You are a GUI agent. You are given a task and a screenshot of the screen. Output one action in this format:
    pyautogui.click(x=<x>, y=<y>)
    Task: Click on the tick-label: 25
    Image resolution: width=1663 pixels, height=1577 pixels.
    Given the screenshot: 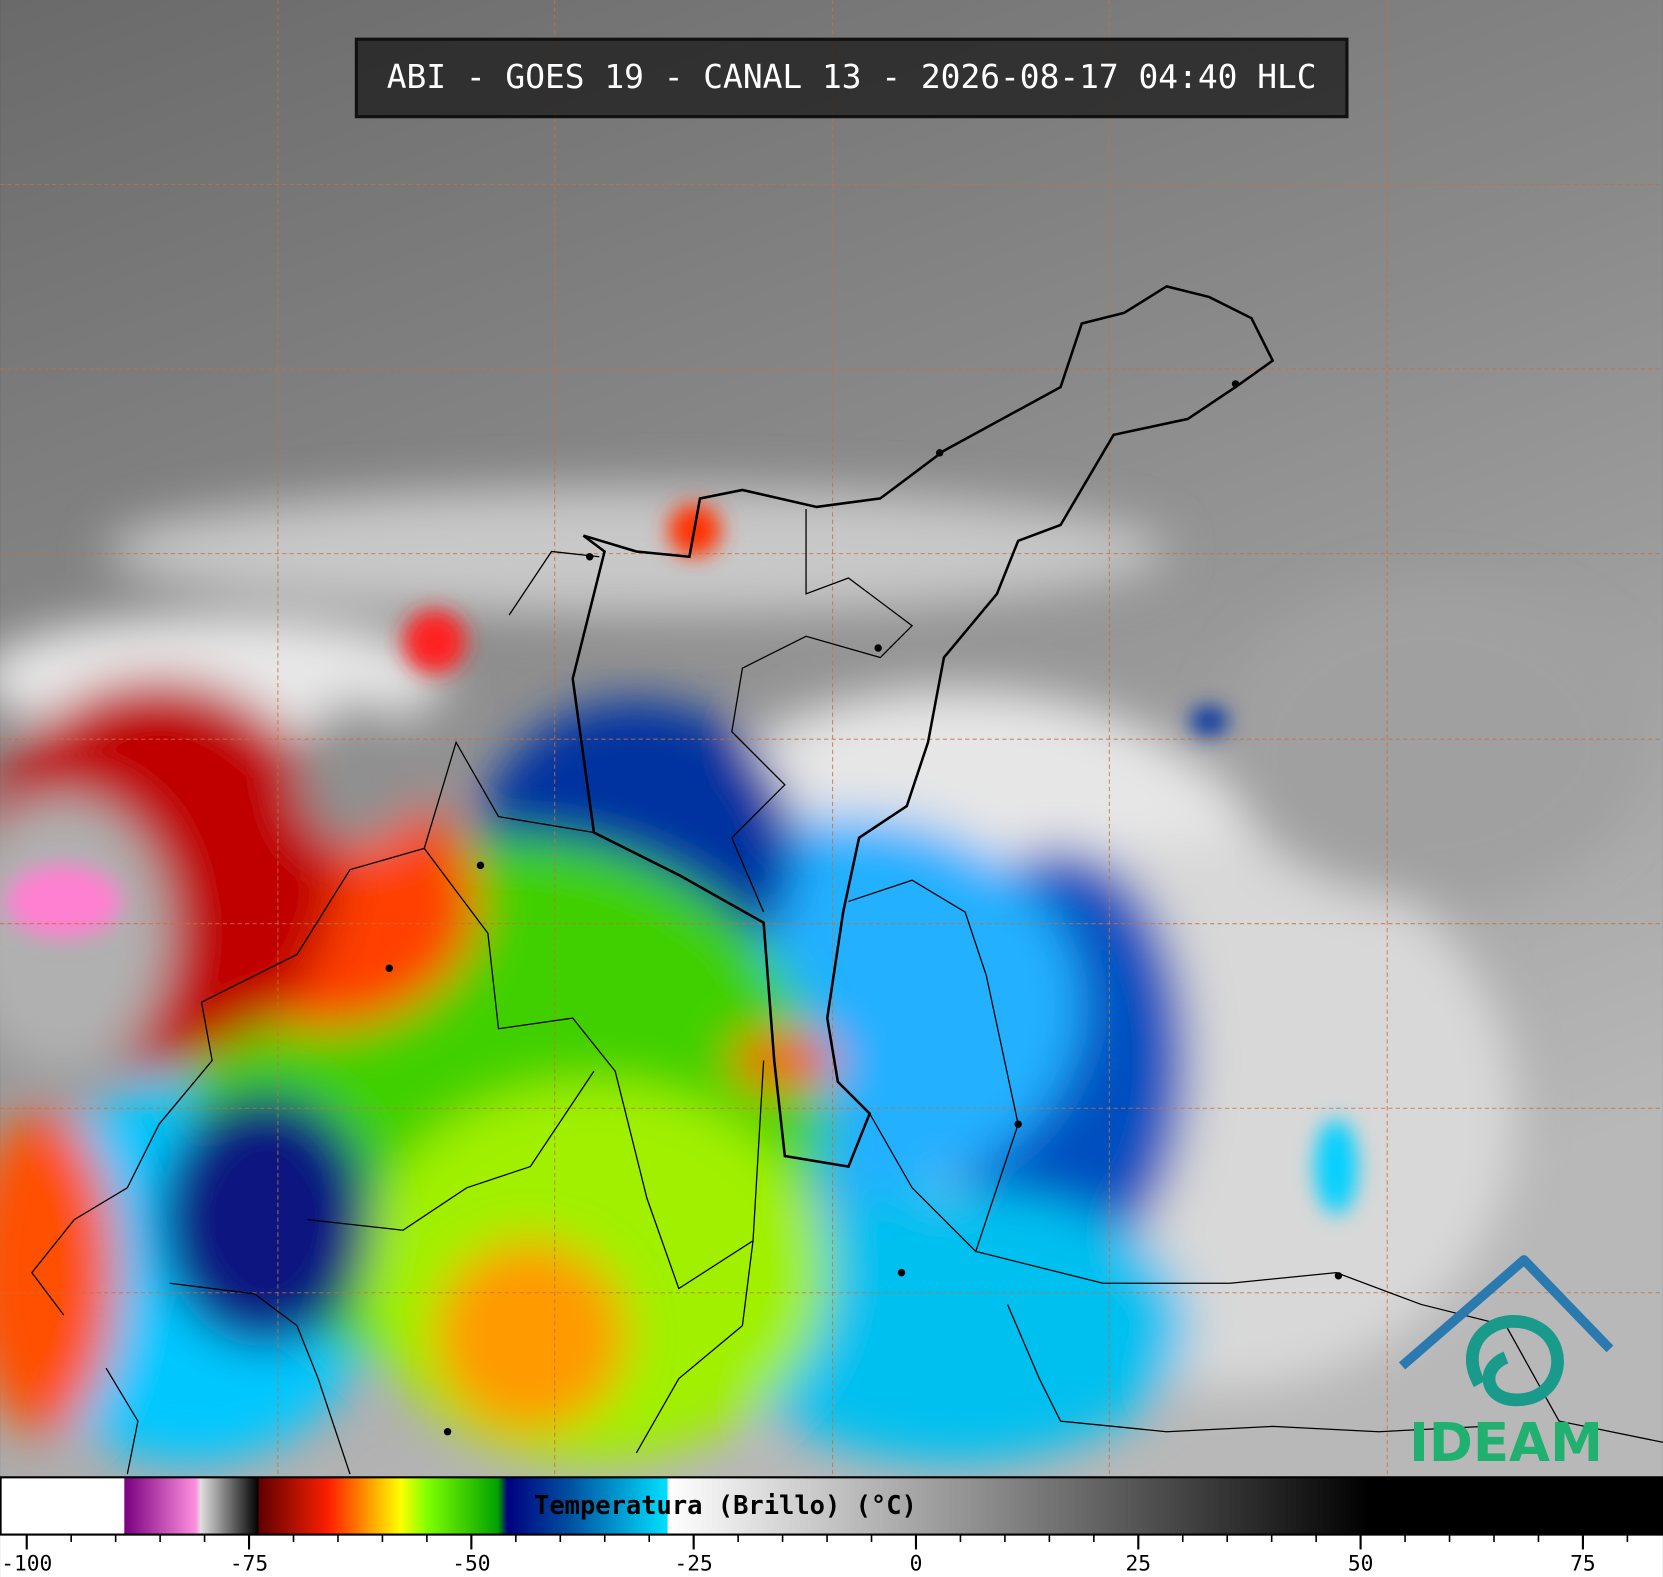 What is the action you would take?
    pyautogui.click(x=1139, y=1563)
    